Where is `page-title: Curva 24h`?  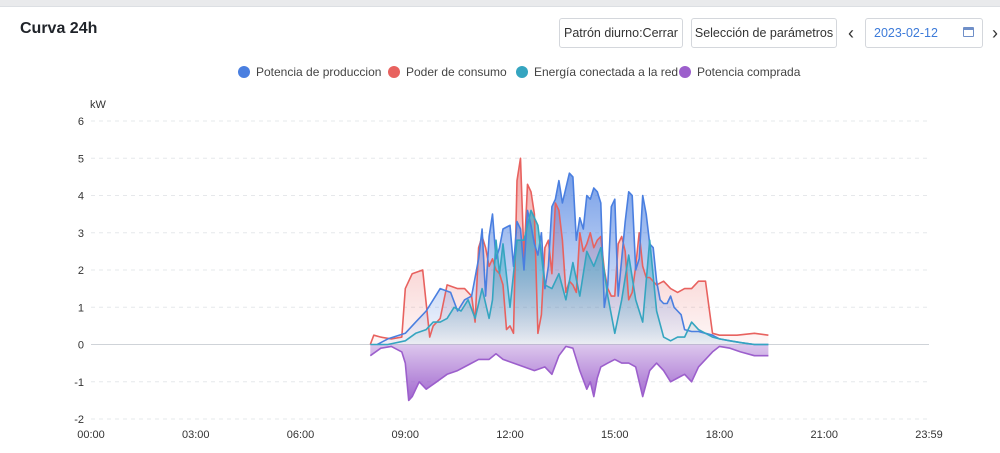
page-title: Curva 24h is located at coordinates (59, 28).